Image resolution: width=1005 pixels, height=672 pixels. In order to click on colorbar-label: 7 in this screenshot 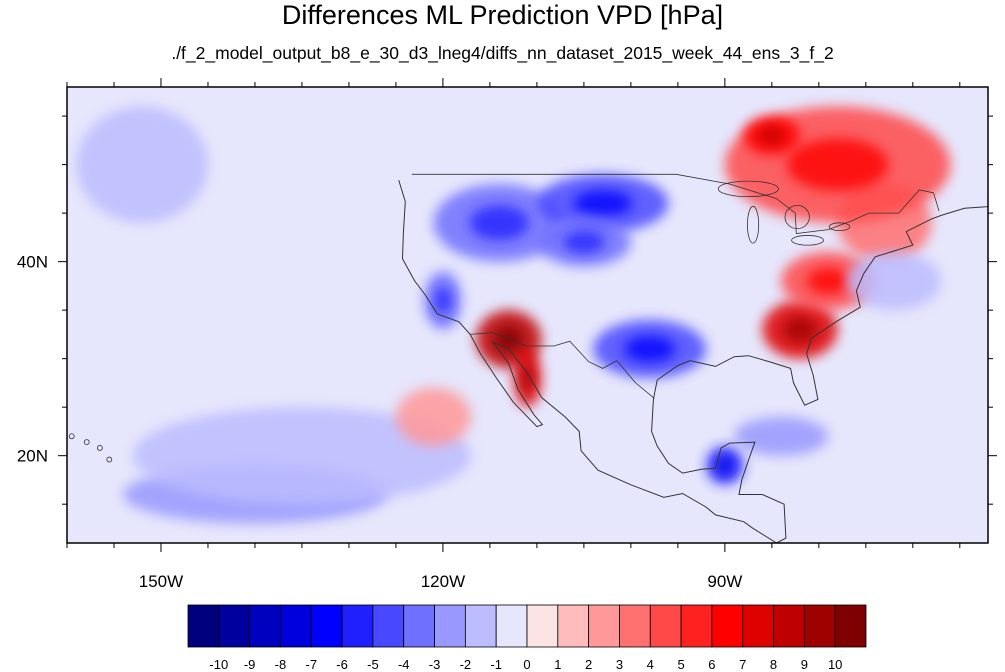, I will do `click(742, 664)`.